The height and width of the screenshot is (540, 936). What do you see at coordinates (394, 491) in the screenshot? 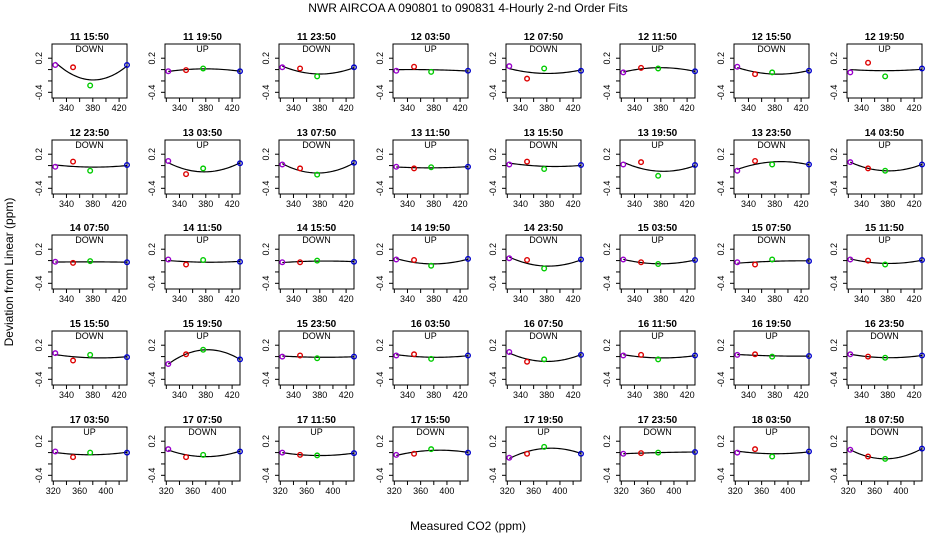
I see `x-tick-label: 320` at bounding box center [394, 491].